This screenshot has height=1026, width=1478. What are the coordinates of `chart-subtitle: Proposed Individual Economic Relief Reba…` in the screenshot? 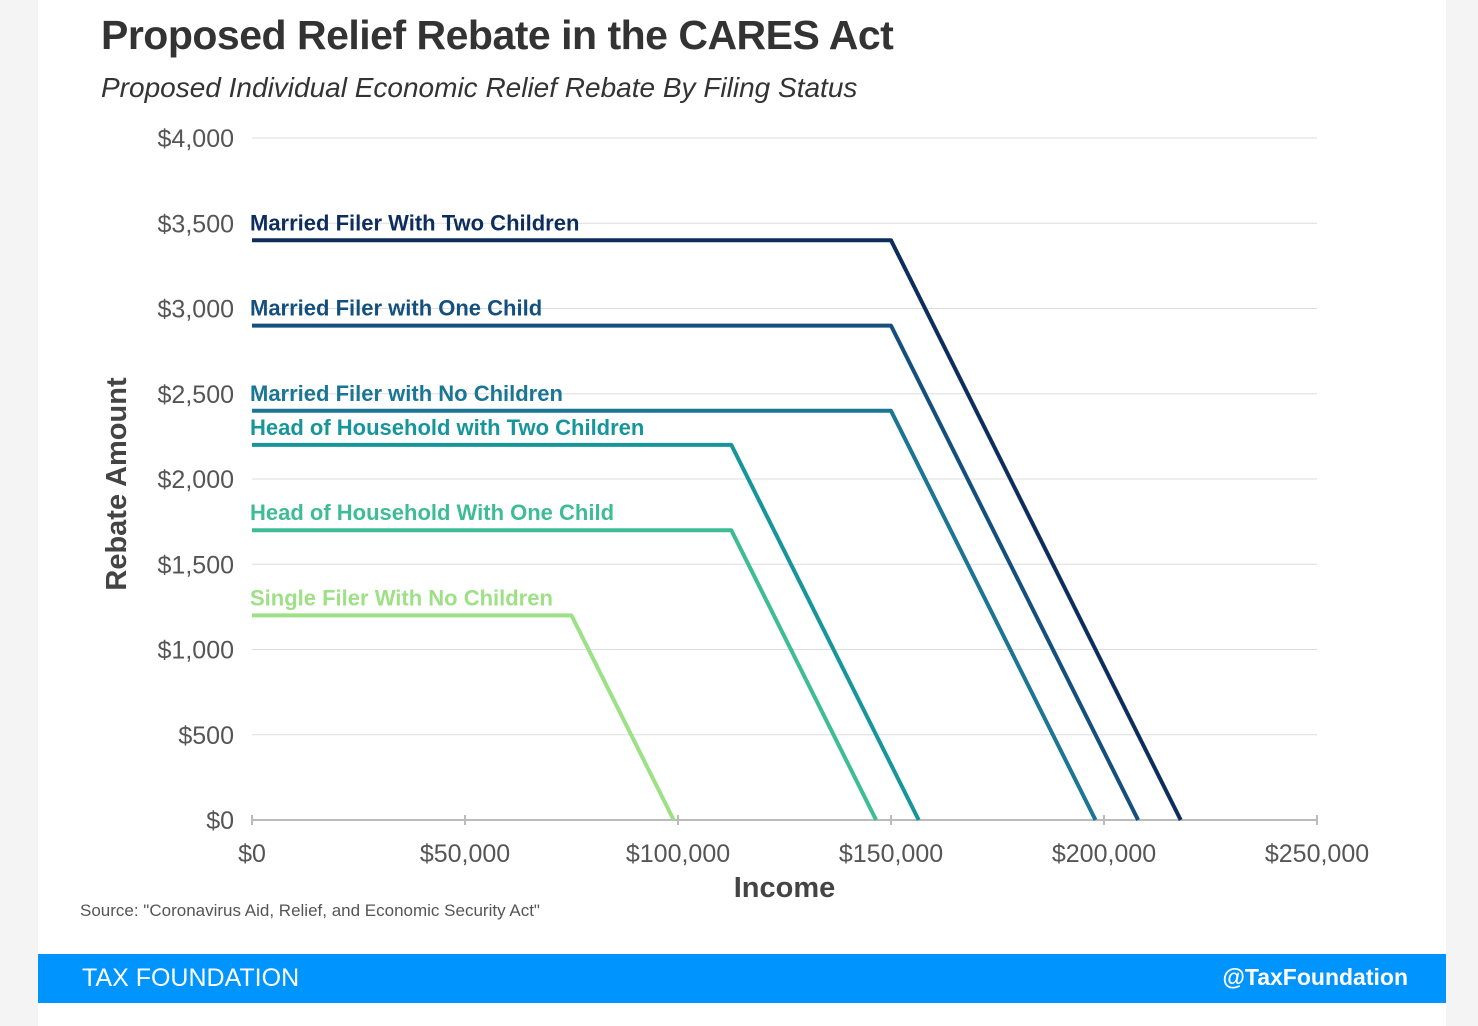 It's located at (479, 87).